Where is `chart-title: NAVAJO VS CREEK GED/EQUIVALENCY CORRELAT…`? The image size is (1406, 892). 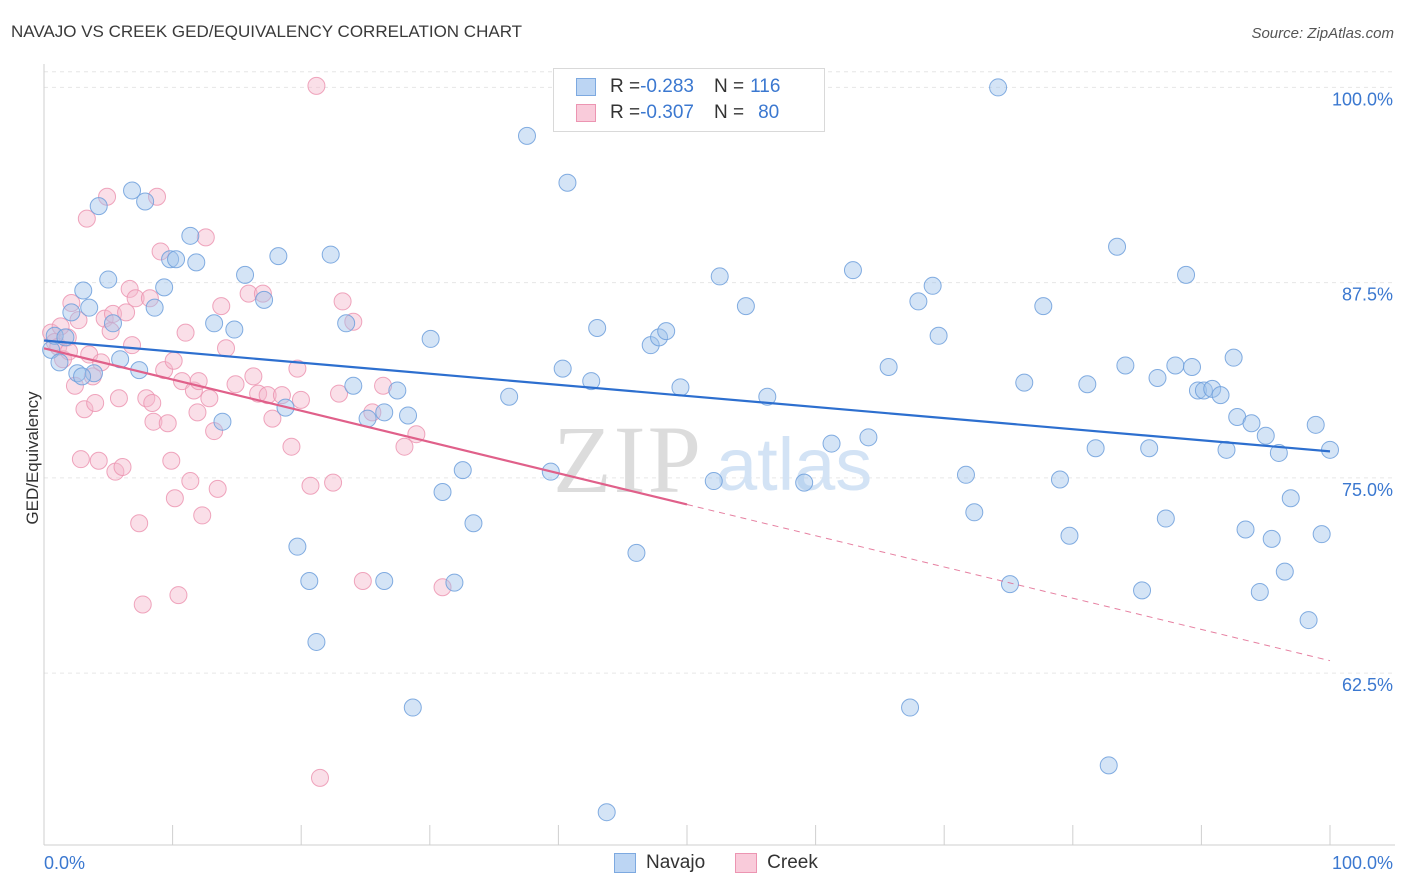 chart-title: NAVAJO VS CREEK GED/EQUIVALENCY CORRELAT… is located at coordinates (267, 31).